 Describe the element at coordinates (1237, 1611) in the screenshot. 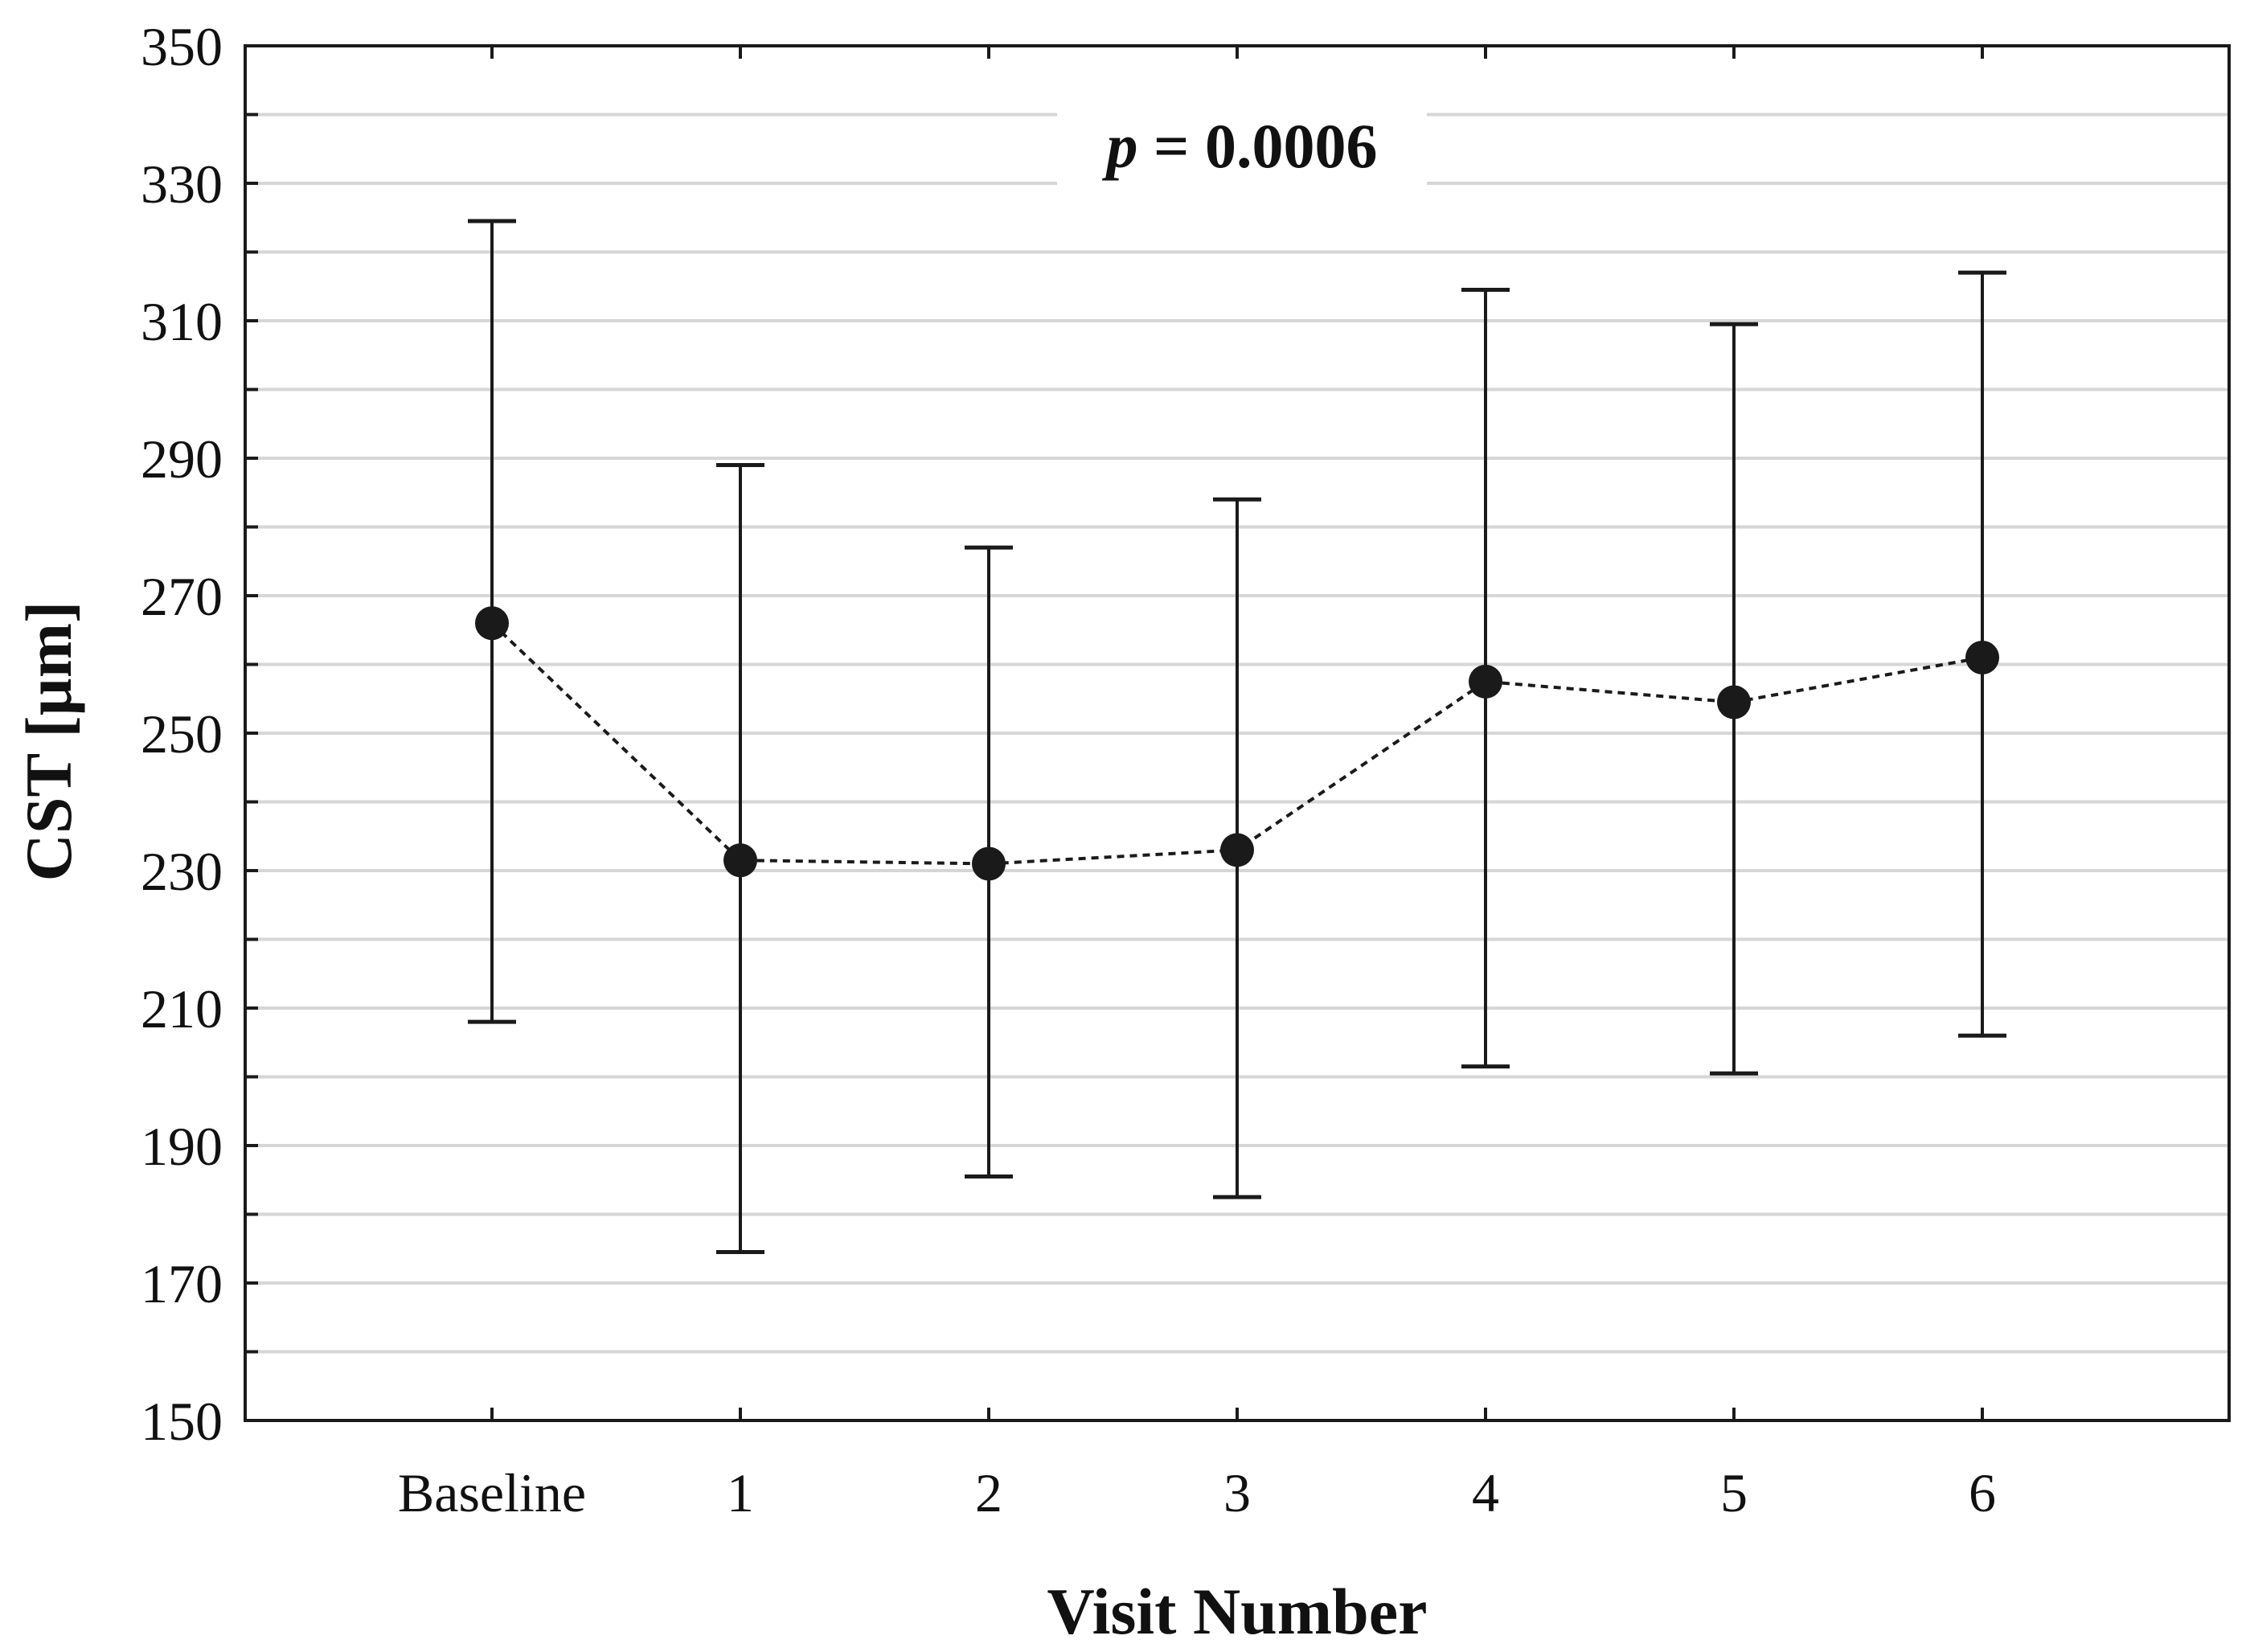

I see `x-axis-title: Visit Number` at that location.